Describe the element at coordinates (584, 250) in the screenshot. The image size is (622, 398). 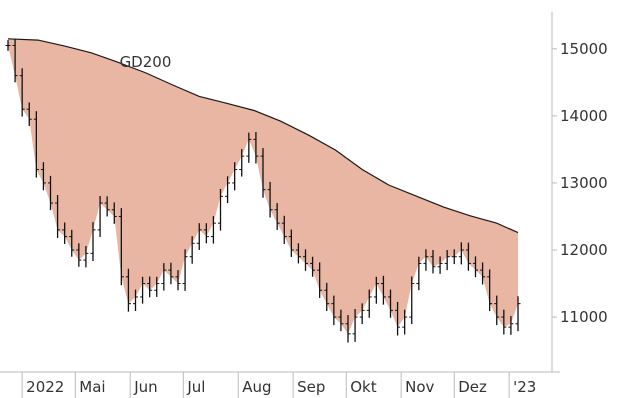
I see `y-tick-label: 12000` at that location.